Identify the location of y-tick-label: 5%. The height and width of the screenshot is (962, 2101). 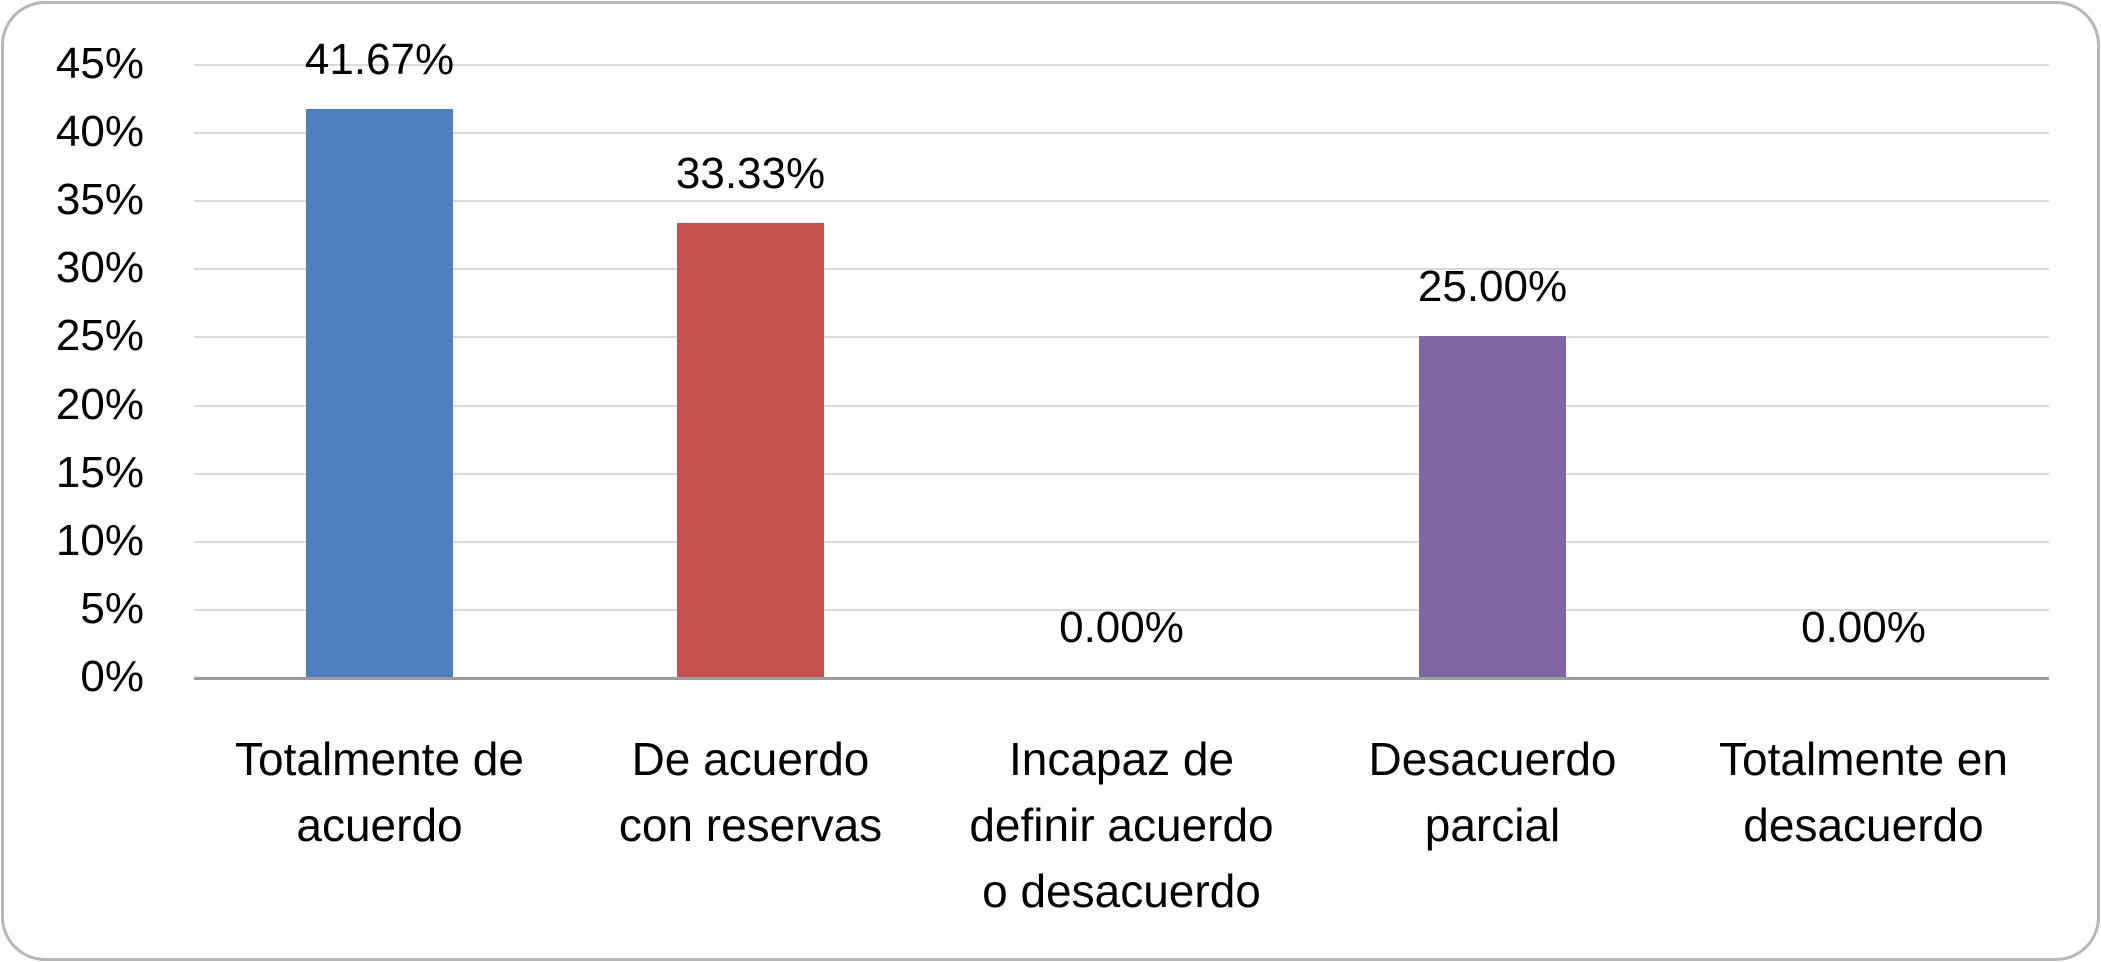
(112, 608).